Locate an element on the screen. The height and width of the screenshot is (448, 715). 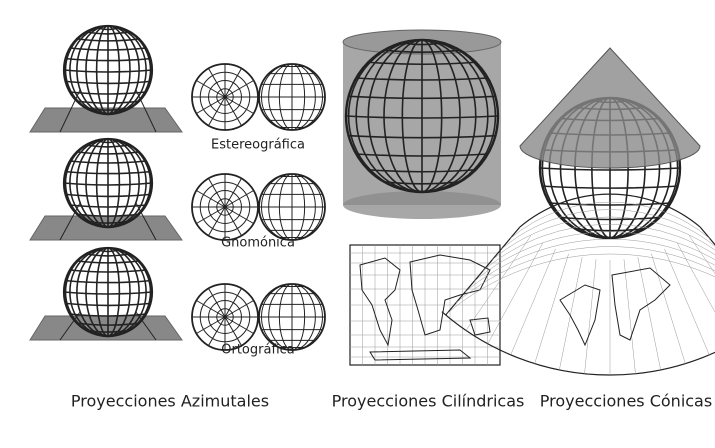
section-label: Proyecciones Azimutales is located at coordinates (170, 401).